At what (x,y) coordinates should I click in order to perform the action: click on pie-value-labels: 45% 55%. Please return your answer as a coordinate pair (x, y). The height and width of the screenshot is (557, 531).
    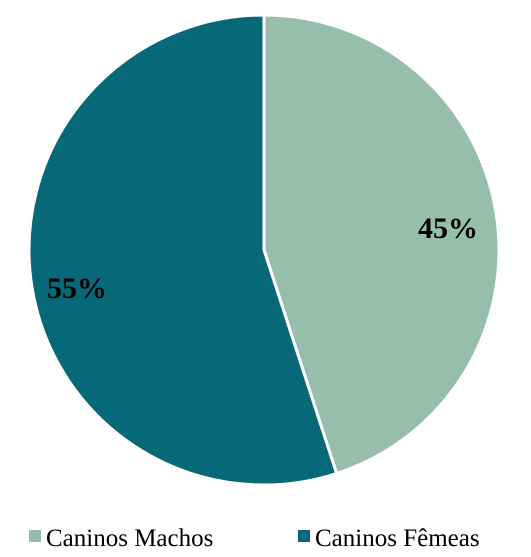
    Looking at the image, I should click on (262, 258).